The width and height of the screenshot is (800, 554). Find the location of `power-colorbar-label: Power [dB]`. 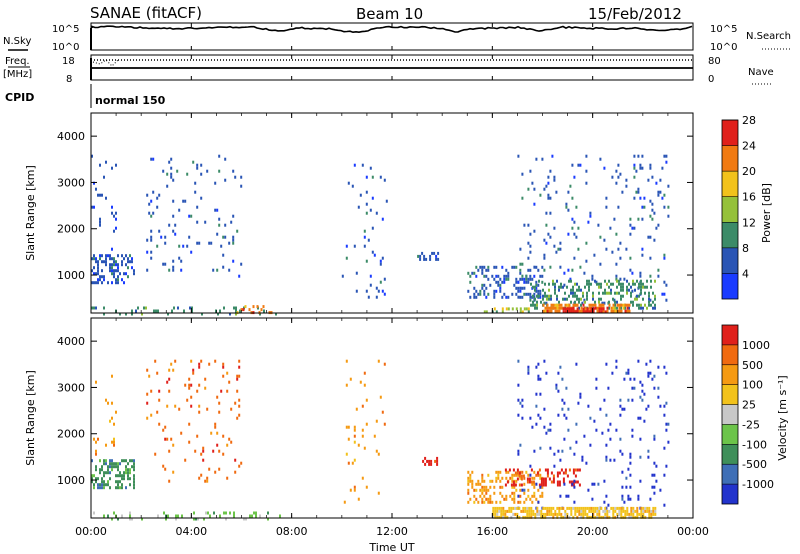

power-colorbar-label: Power [dB] is located at coordinates (766, 213).